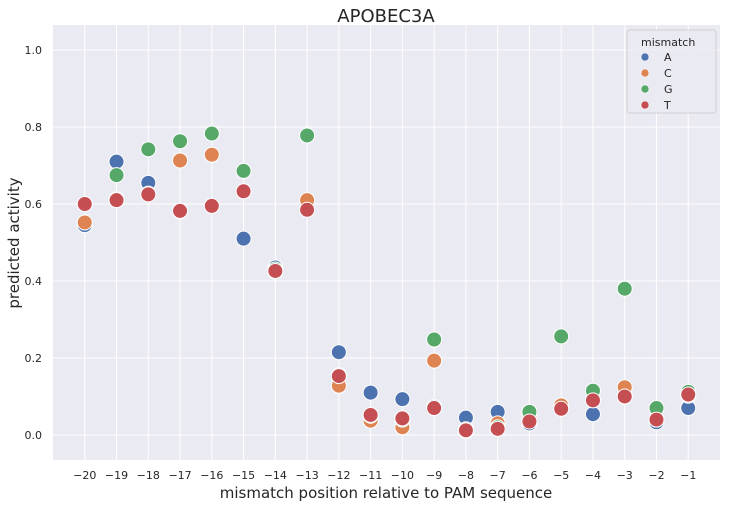 The image size is (740, 516). What do you see at coordinates (498, 475) in the screenshot?
I see `x-tick-label: −7` at bounding box center [498, 475].